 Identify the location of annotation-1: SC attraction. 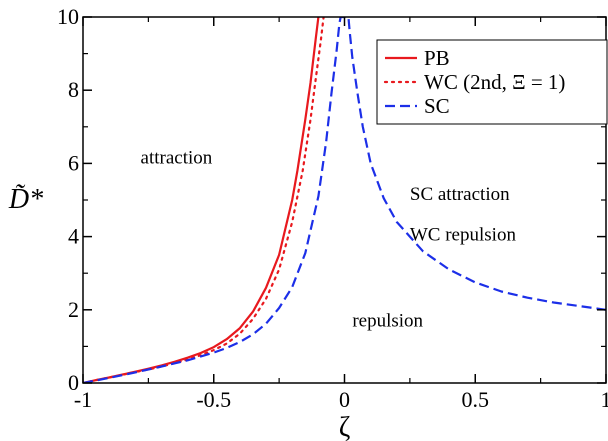
(460, 194).